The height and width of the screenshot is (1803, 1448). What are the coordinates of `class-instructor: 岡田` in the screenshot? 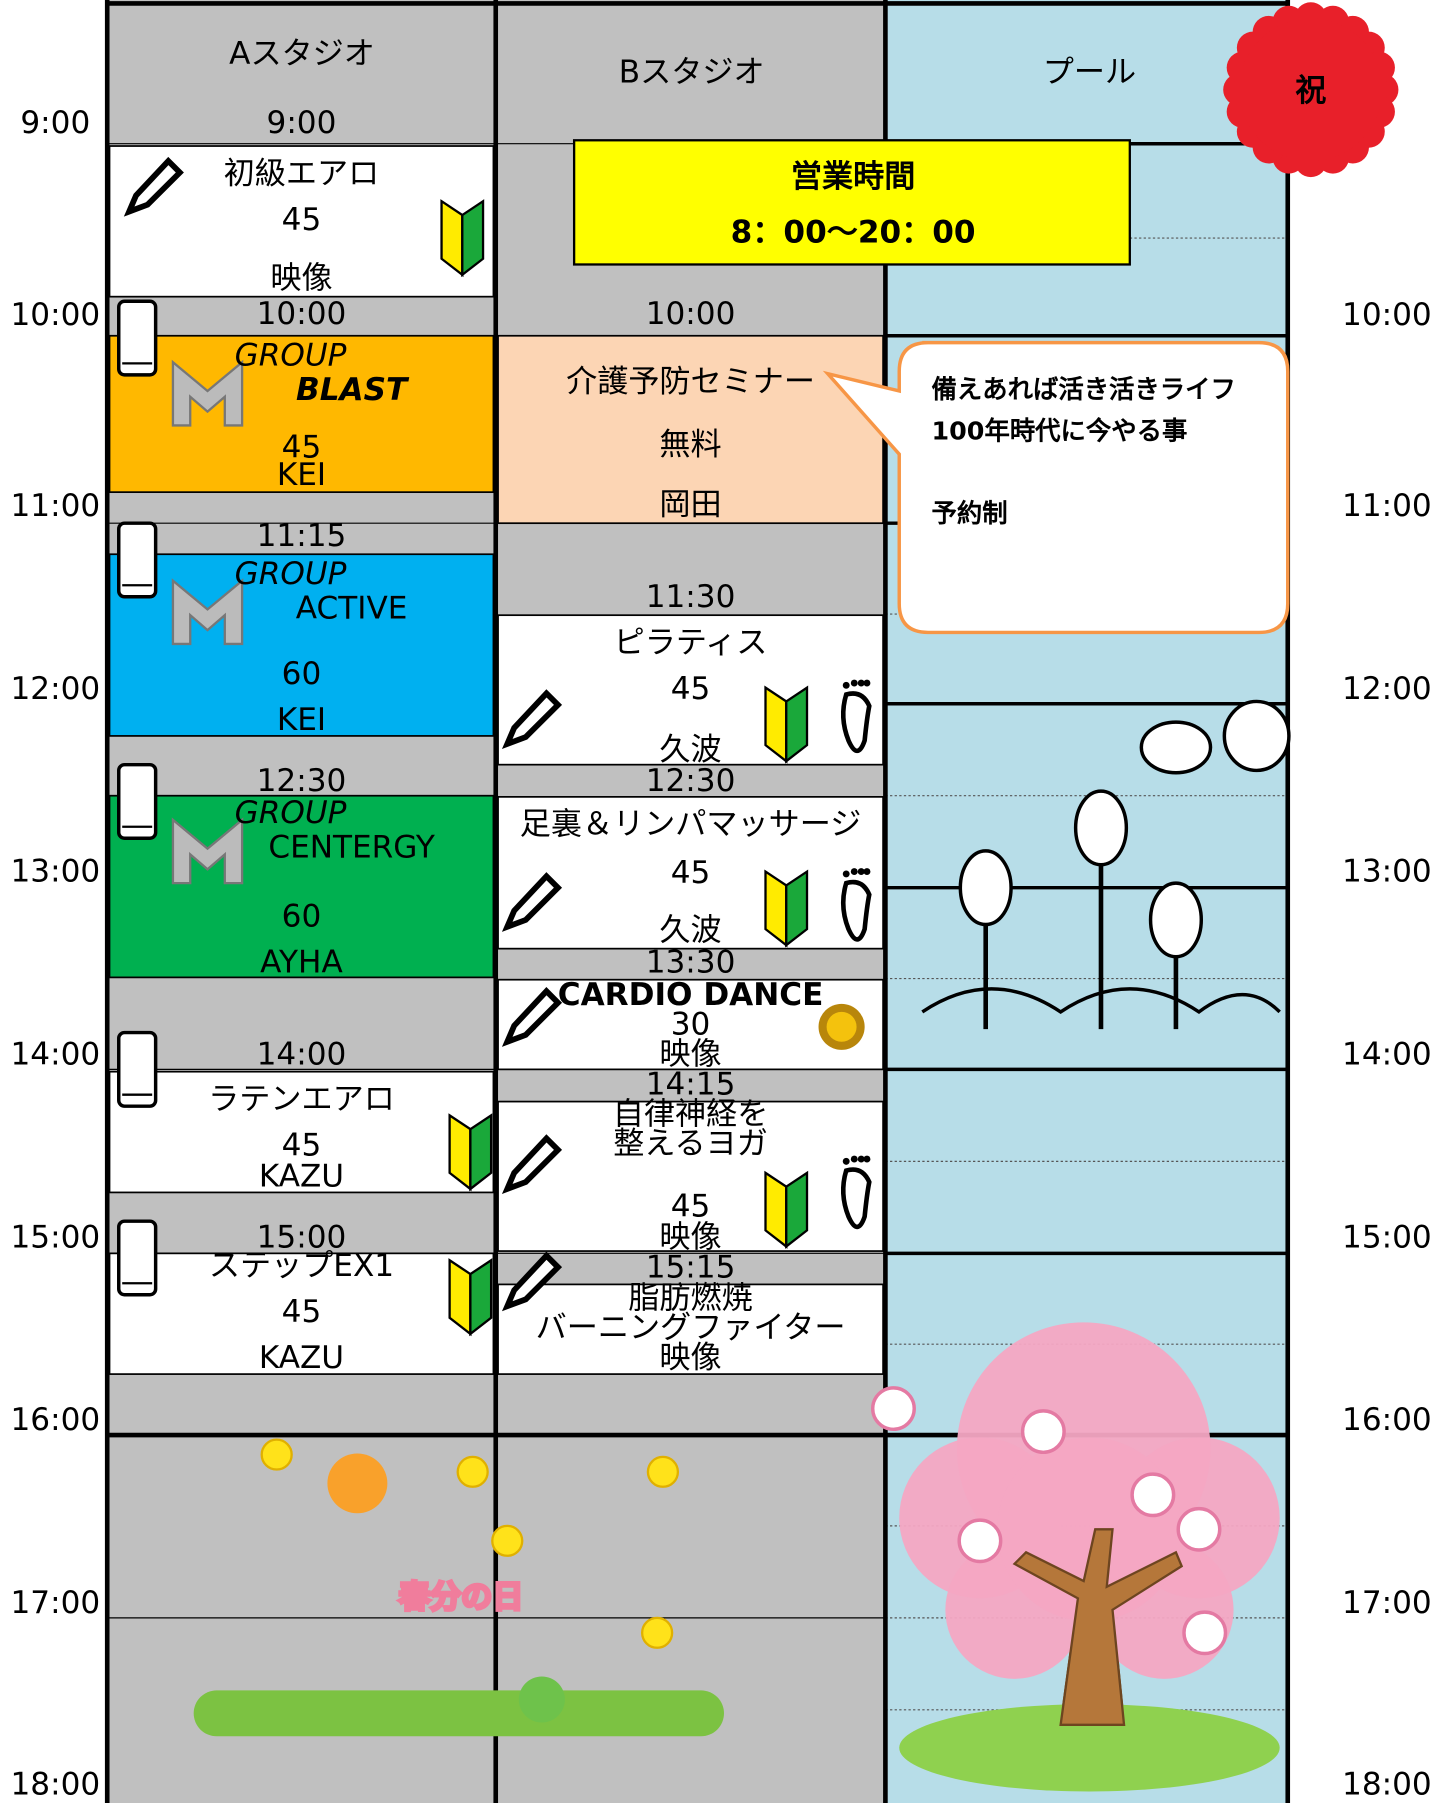 It's located at (690, 505).